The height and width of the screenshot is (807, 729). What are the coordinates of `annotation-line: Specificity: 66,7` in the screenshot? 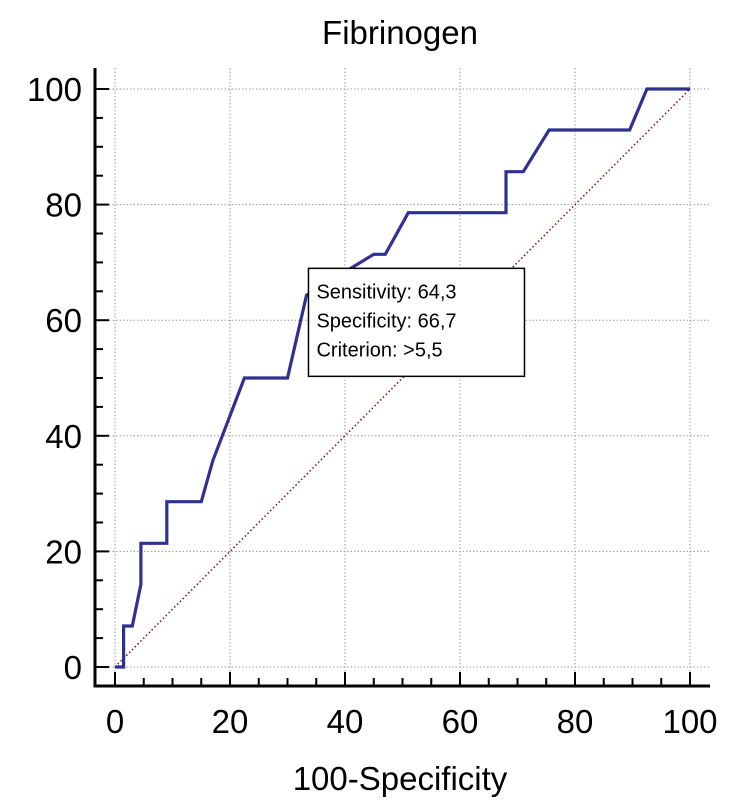 It's located at (386, 321).